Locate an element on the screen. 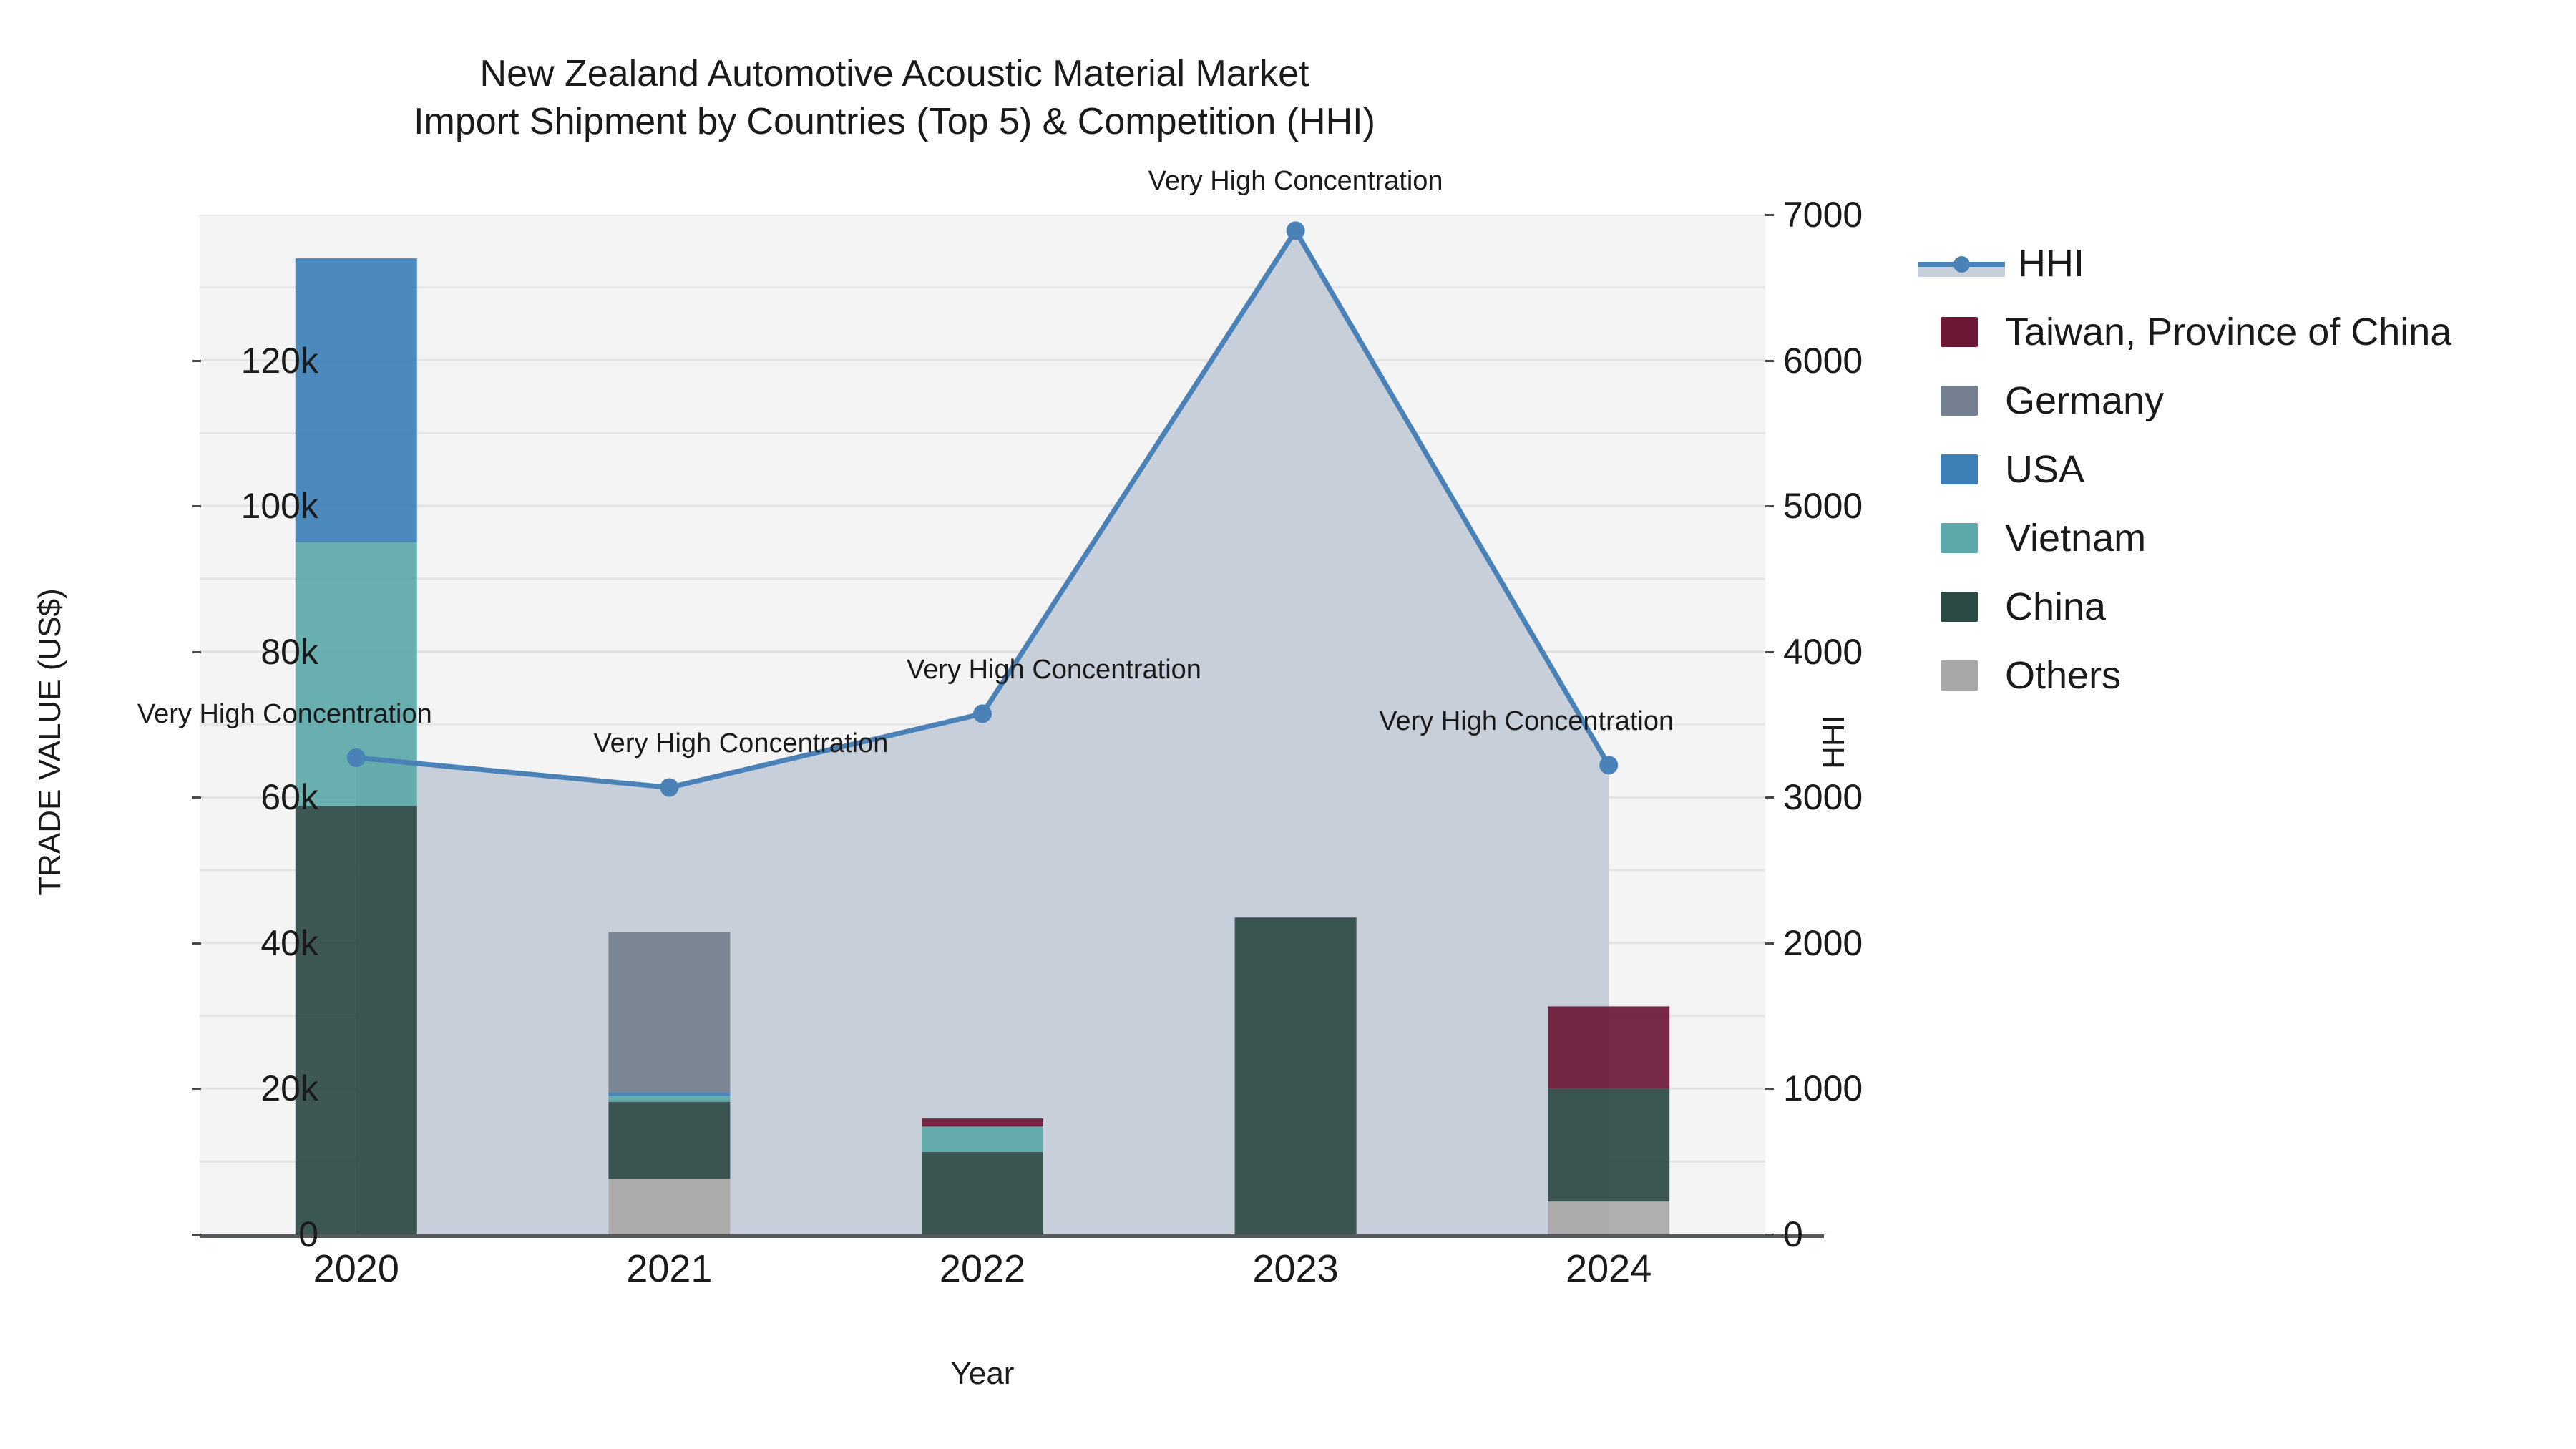 This screenshot has height=1449, width=2576. legend-item-hhi: HHI is located at coordinates (2240, 263).